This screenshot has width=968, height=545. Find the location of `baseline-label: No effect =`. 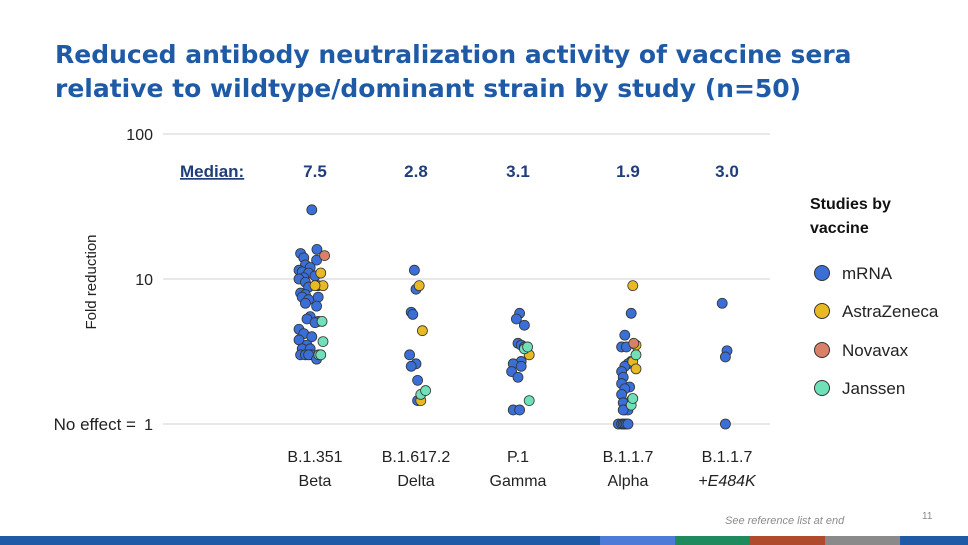

baseline-label: No effect = is located at coordinates (95, 424).